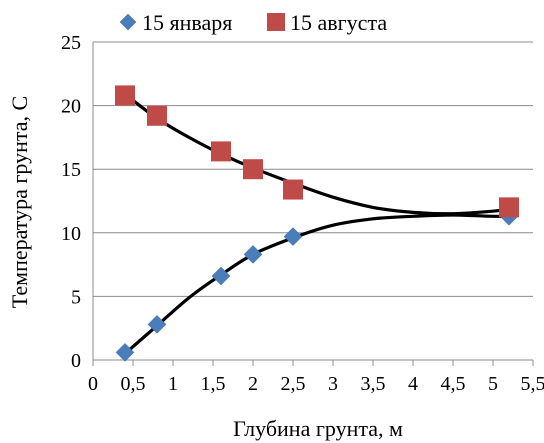  Describe the element at coordinates (213, 384) in the screenshot. I see `x-tick-label: 1,5` at that location.